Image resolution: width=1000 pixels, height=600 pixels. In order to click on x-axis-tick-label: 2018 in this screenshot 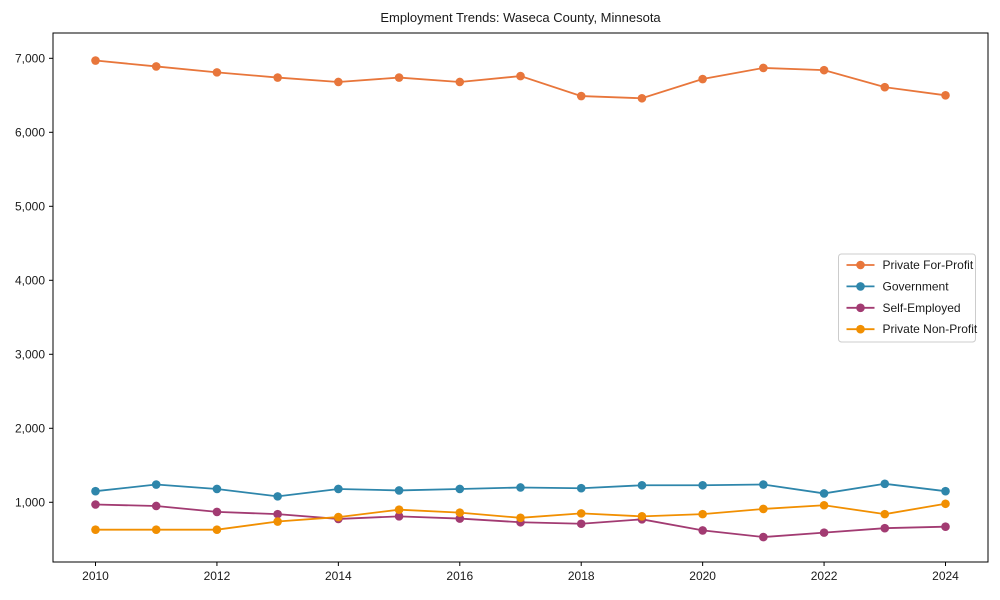, I will do `click(581, 576)`.